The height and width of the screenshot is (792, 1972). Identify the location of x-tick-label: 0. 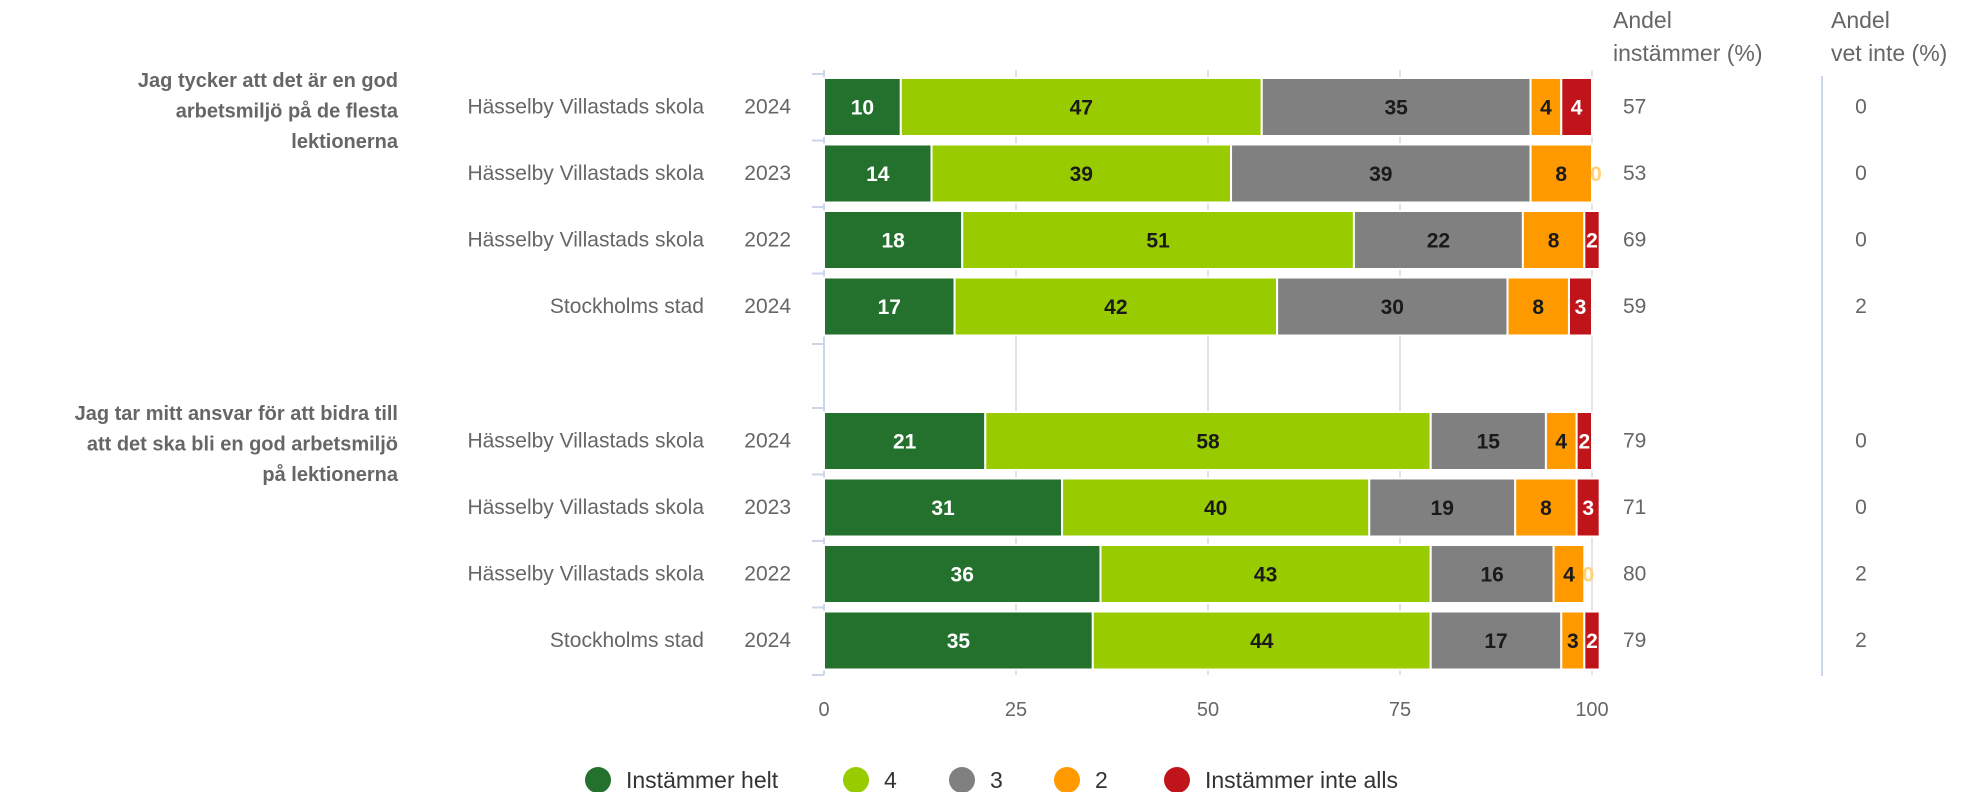
(823, 710).